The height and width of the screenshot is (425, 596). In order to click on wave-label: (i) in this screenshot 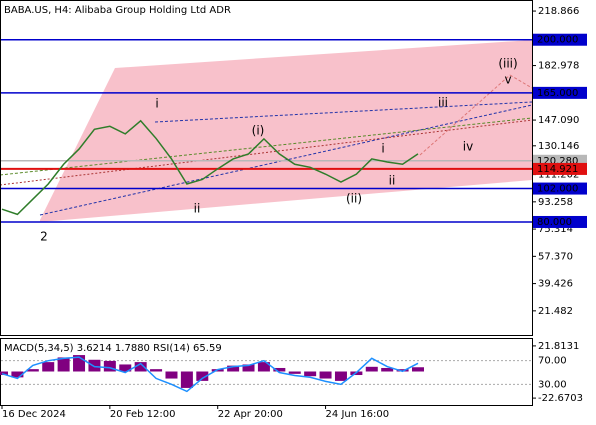, I will do `click(258, 131)`.